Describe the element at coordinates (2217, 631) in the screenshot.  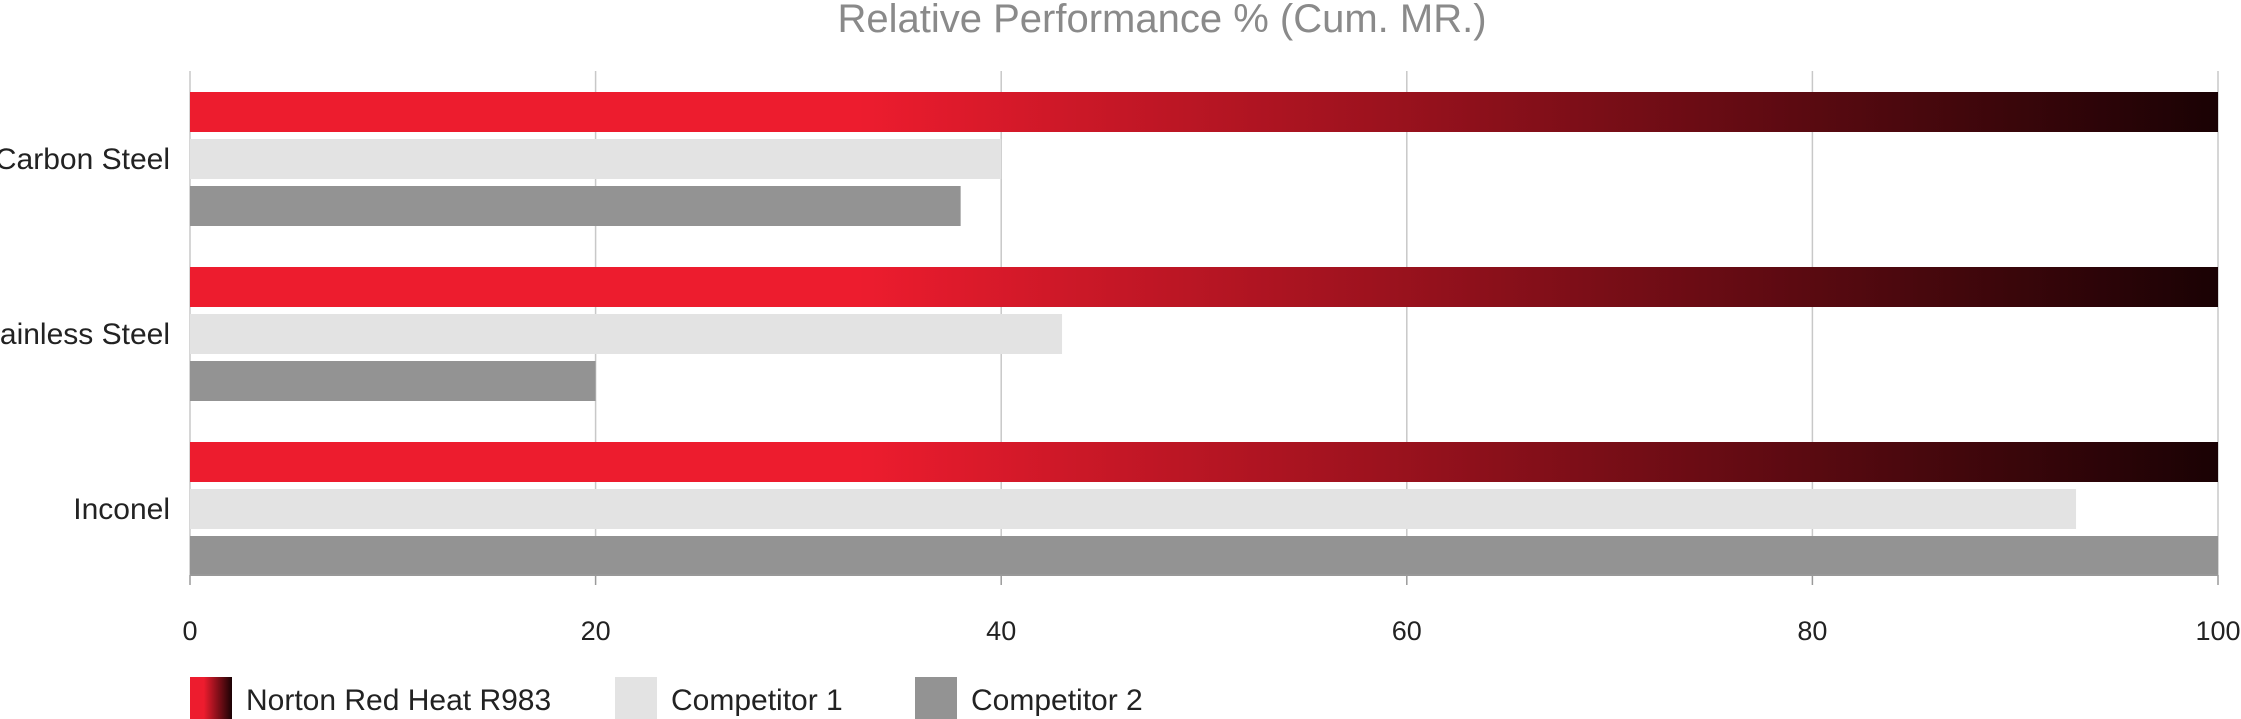
I see `x-tick-label: 100` at that location.